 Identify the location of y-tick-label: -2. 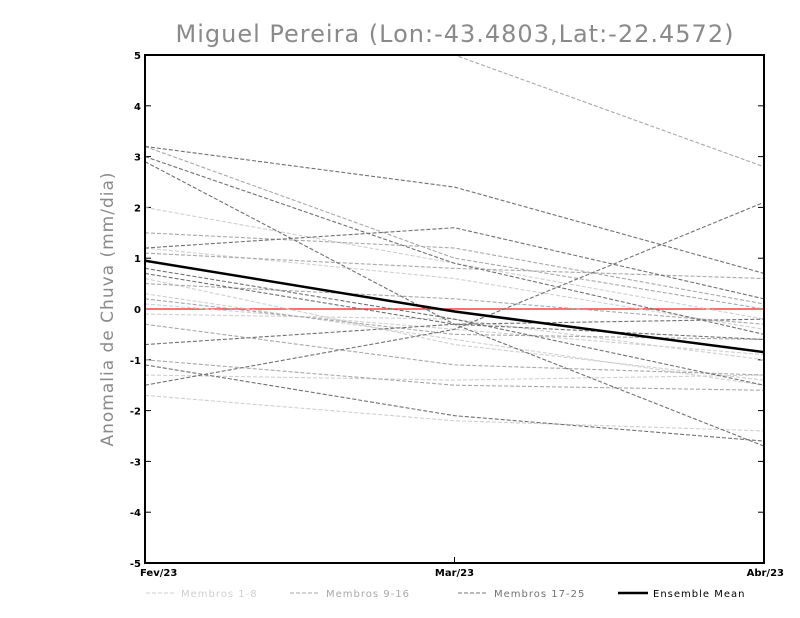
(135, 412).